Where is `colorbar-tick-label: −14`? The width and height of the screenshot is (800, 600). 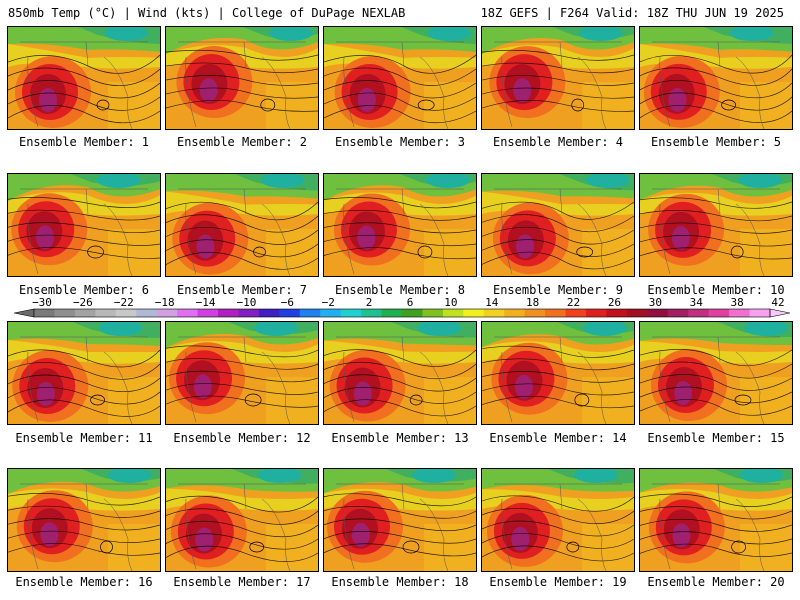 colorbar-tick-label: −14 is located at coordinates (206, 303).